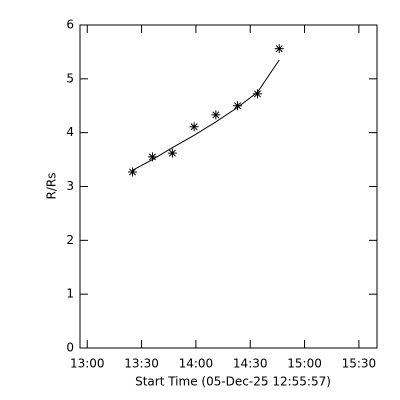  Describe the element at coordinates (70, 186) in the screenshot. I see `y-tick-label: 3` at that location.